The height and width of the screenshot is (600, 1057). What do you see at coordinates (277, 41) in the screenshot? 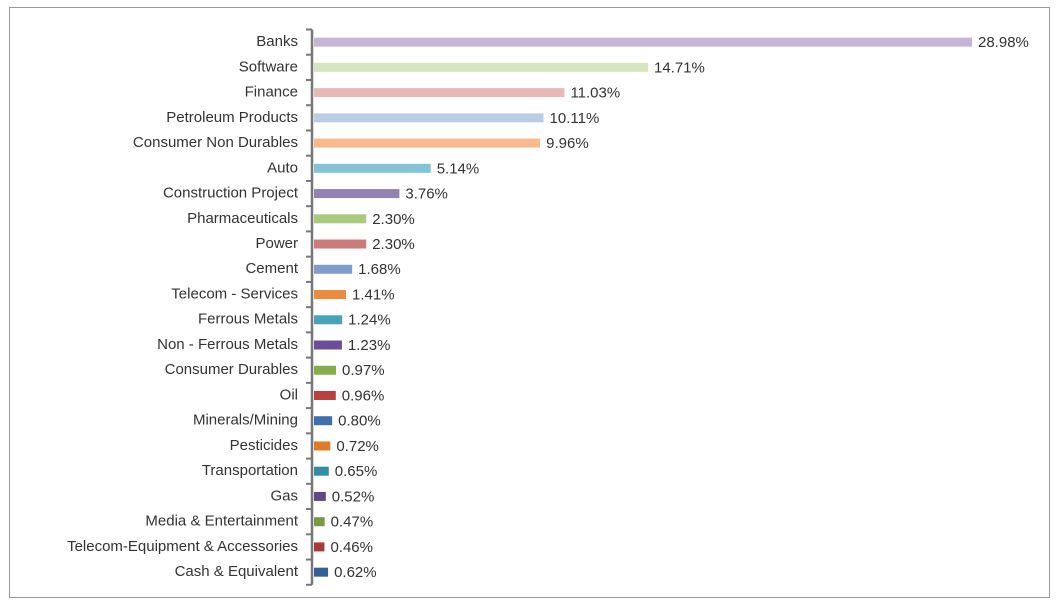
I see `category-label: Banks` at bounding box center [277, 41].